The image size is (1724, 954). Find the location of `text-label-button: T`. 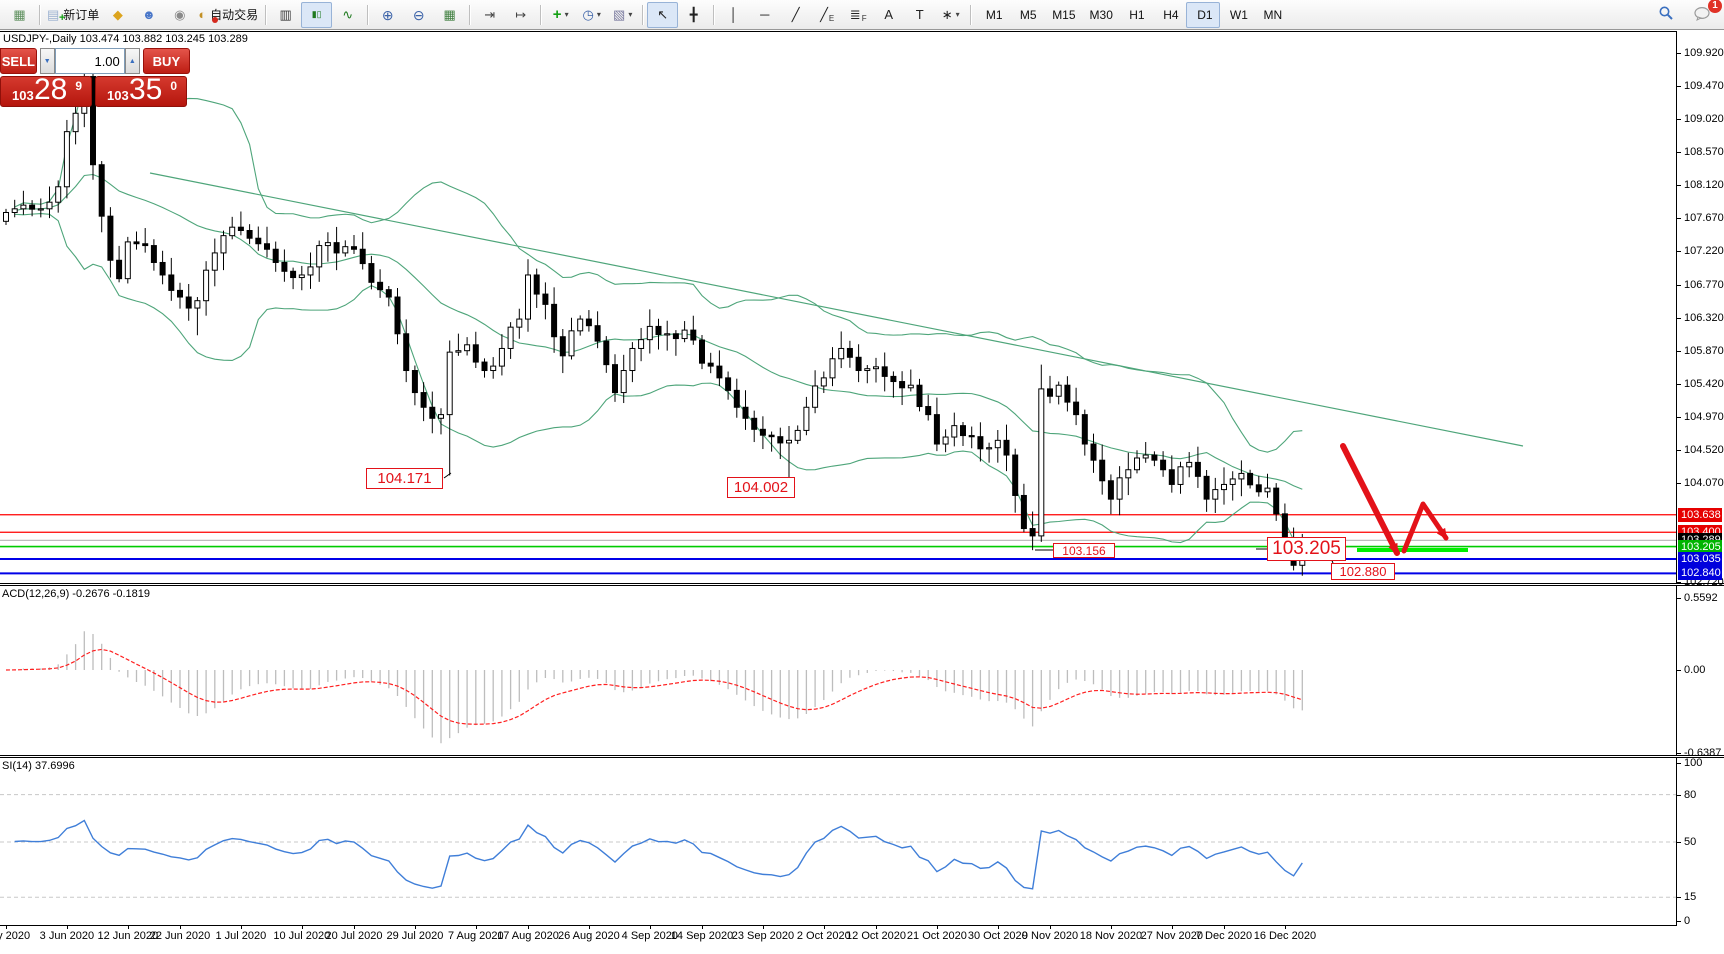

text-label-button: T is located at coordinates (919, 15).